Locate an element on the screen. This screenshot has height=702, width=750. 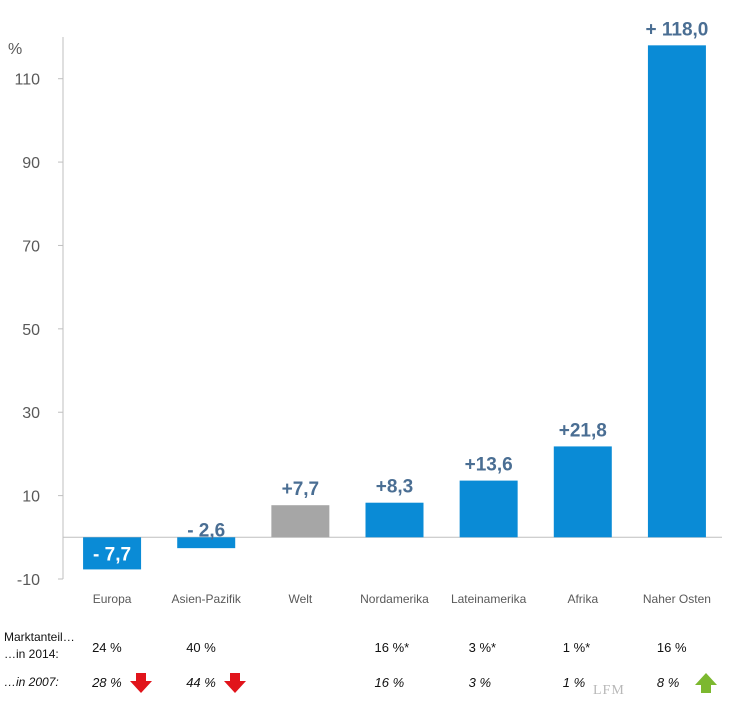
y-axis-title: % is located at coordinates (15, 49).